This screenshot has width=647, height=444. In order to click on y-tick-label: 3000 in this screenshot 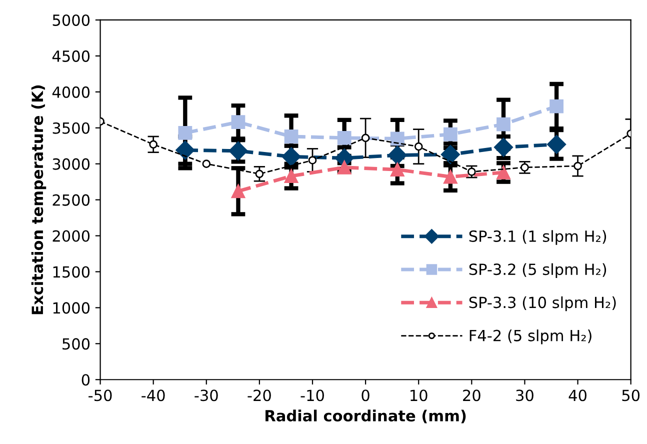, I will do `click(71, 164)`.